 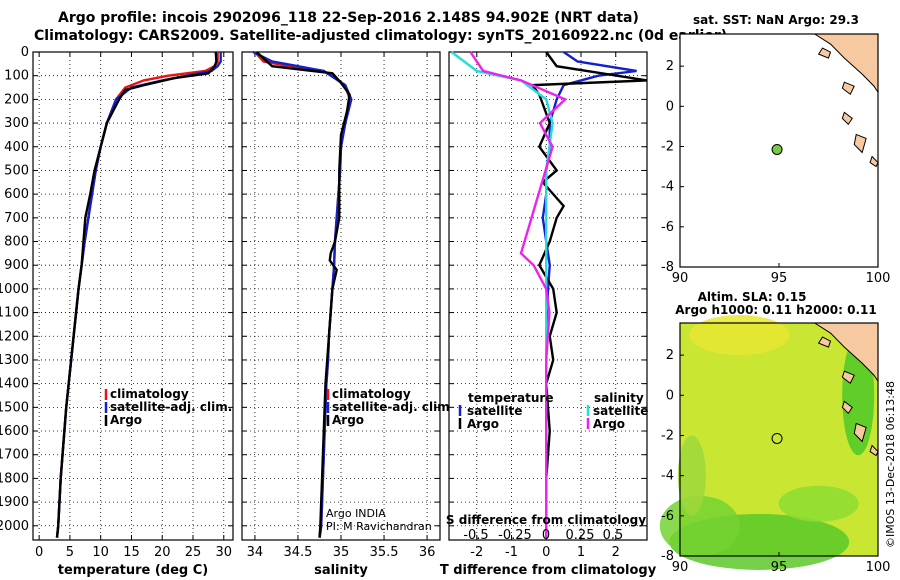 What do you see at coordinates (14, 313) in the screenshot?
I see `y-tick-label: 1100` at bounding box center [14, 313].